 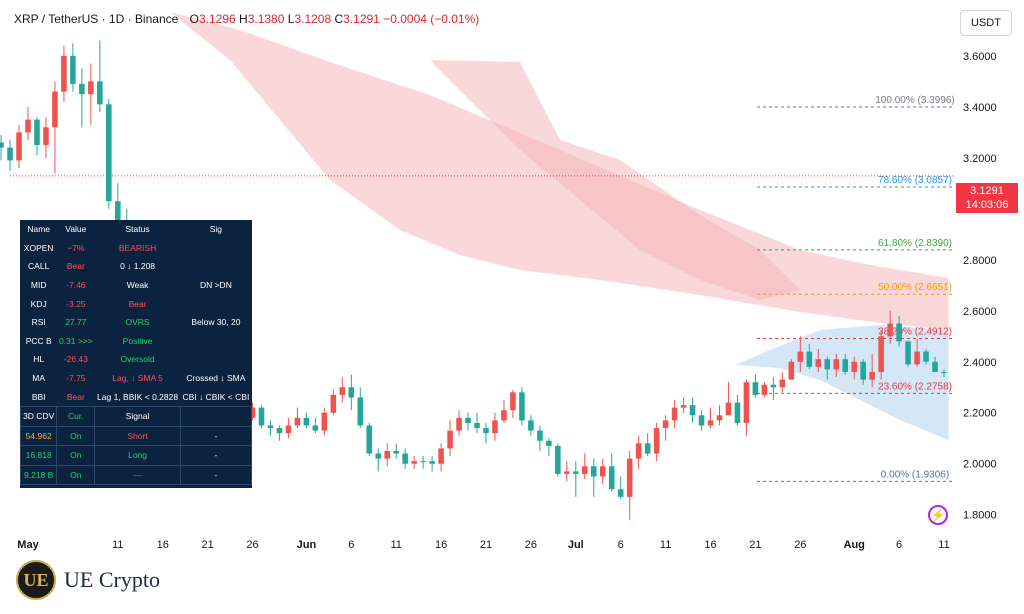 What do you see at coordinates (137, 475) in the screenshot?
I see `cdv-signal: ---` at bounding box center [137, 475].